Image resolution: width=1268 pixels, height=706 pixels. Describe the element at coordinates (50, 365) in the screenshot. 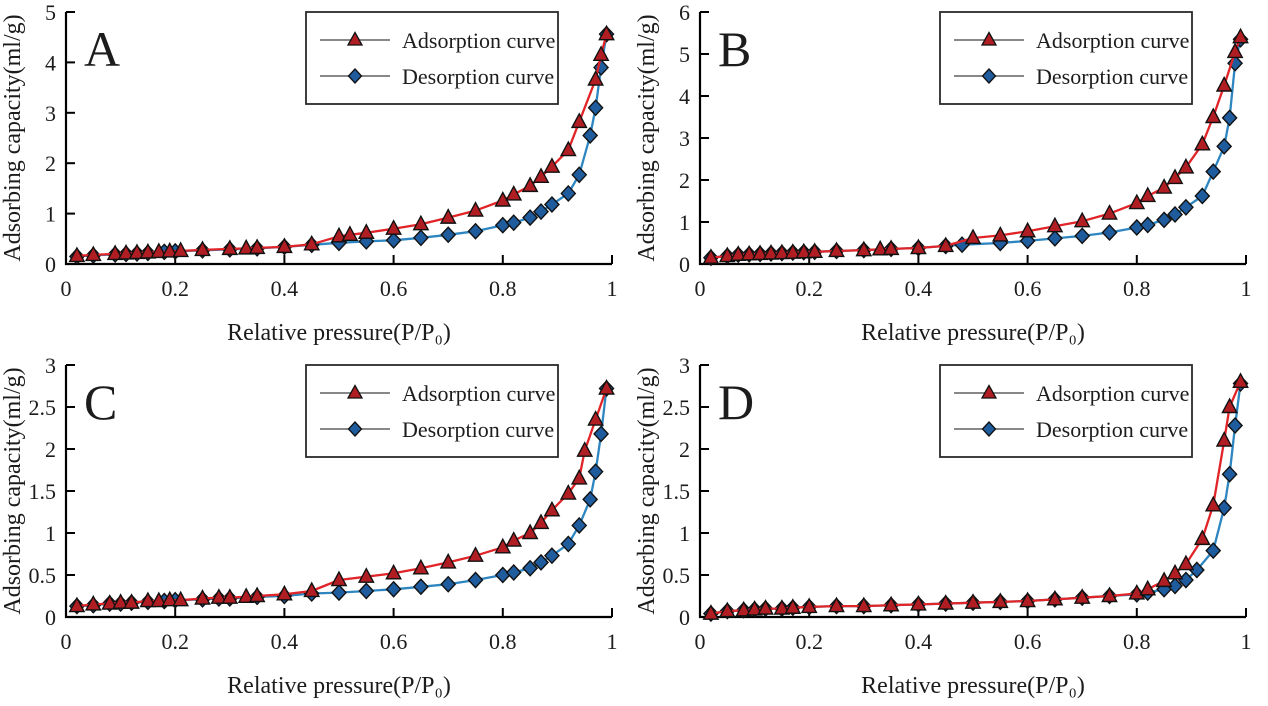

I see `y-tick-label: 3` at that location.